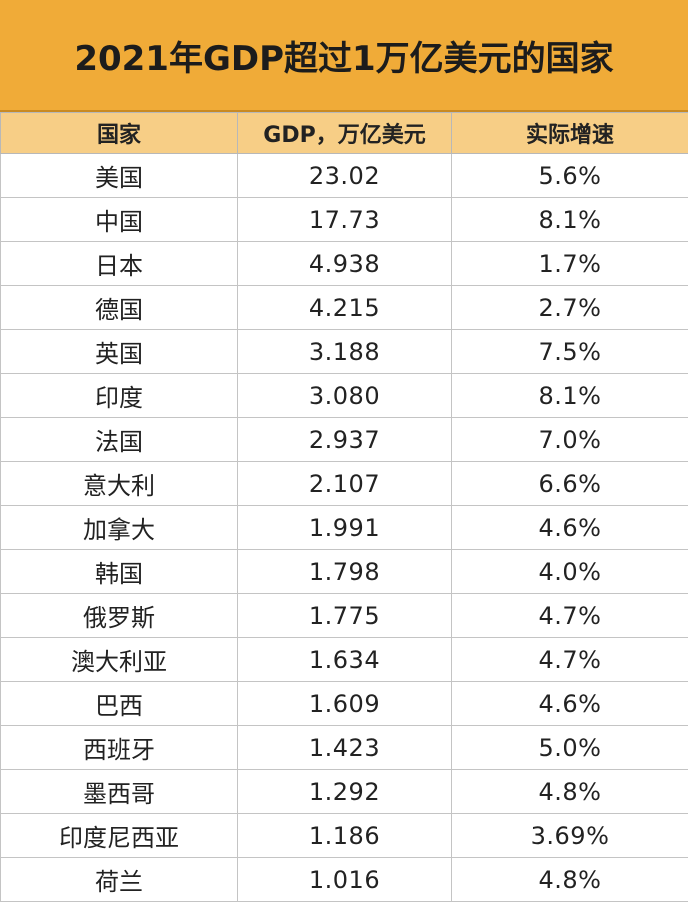 The height and width of the screenshot is (902, 688). I want to click on growth-cell: 5.0%, so click(570, 748).